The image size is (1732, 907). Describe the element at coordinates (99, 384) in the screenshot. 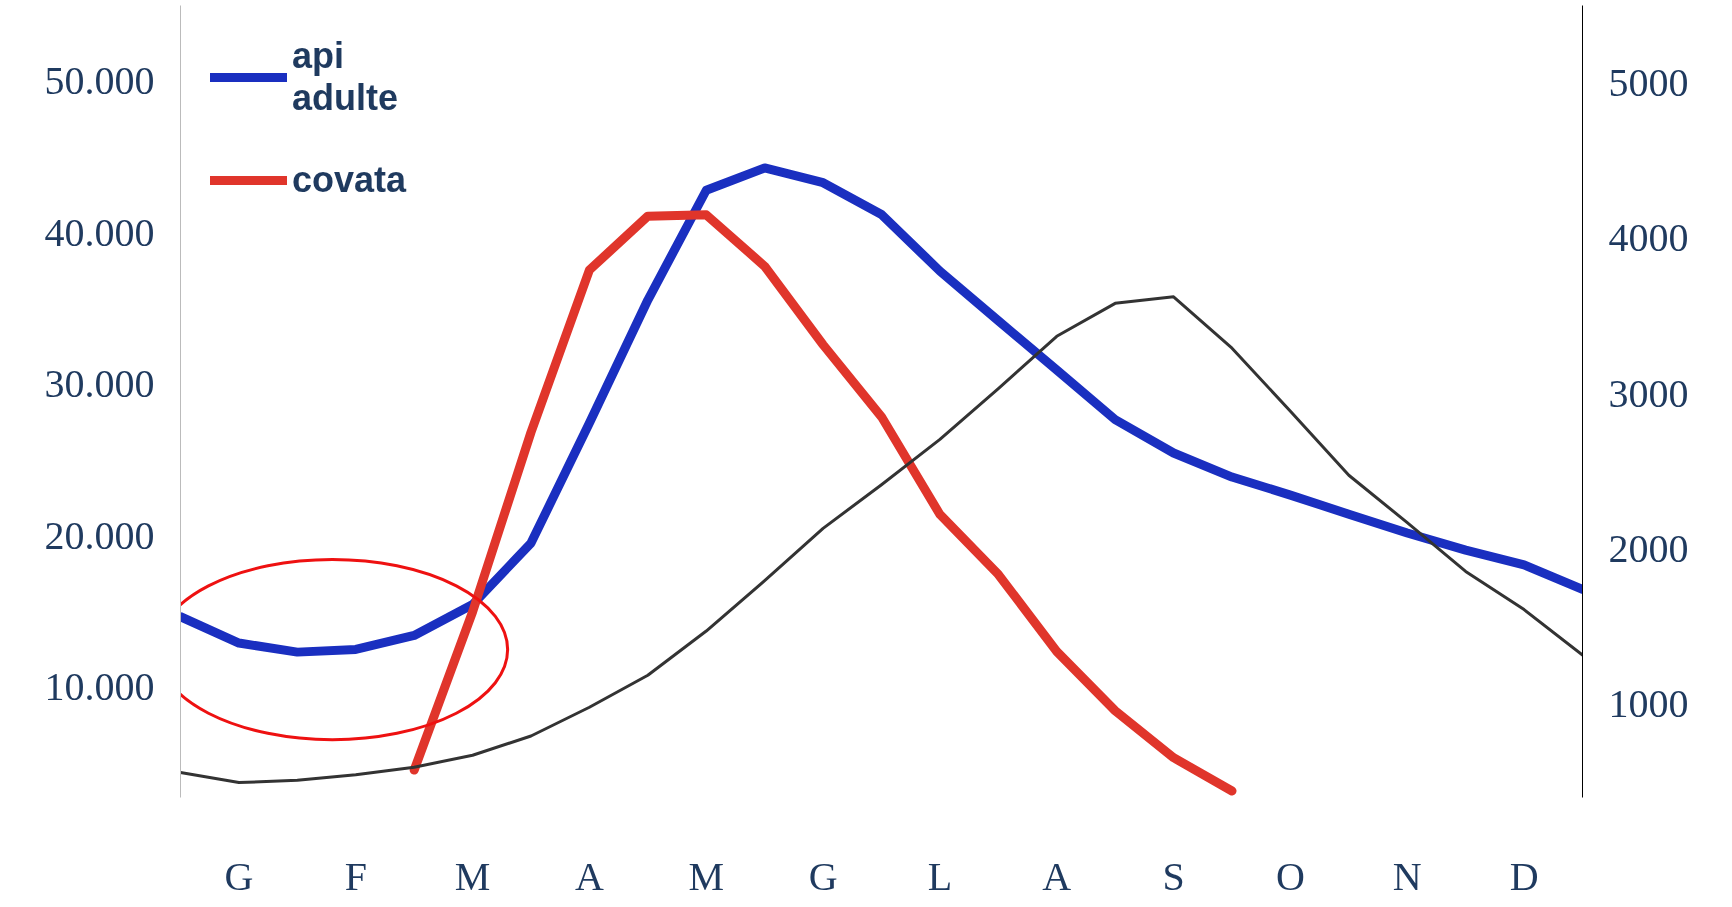

I see `y-tick-label: 30.000` at that location.